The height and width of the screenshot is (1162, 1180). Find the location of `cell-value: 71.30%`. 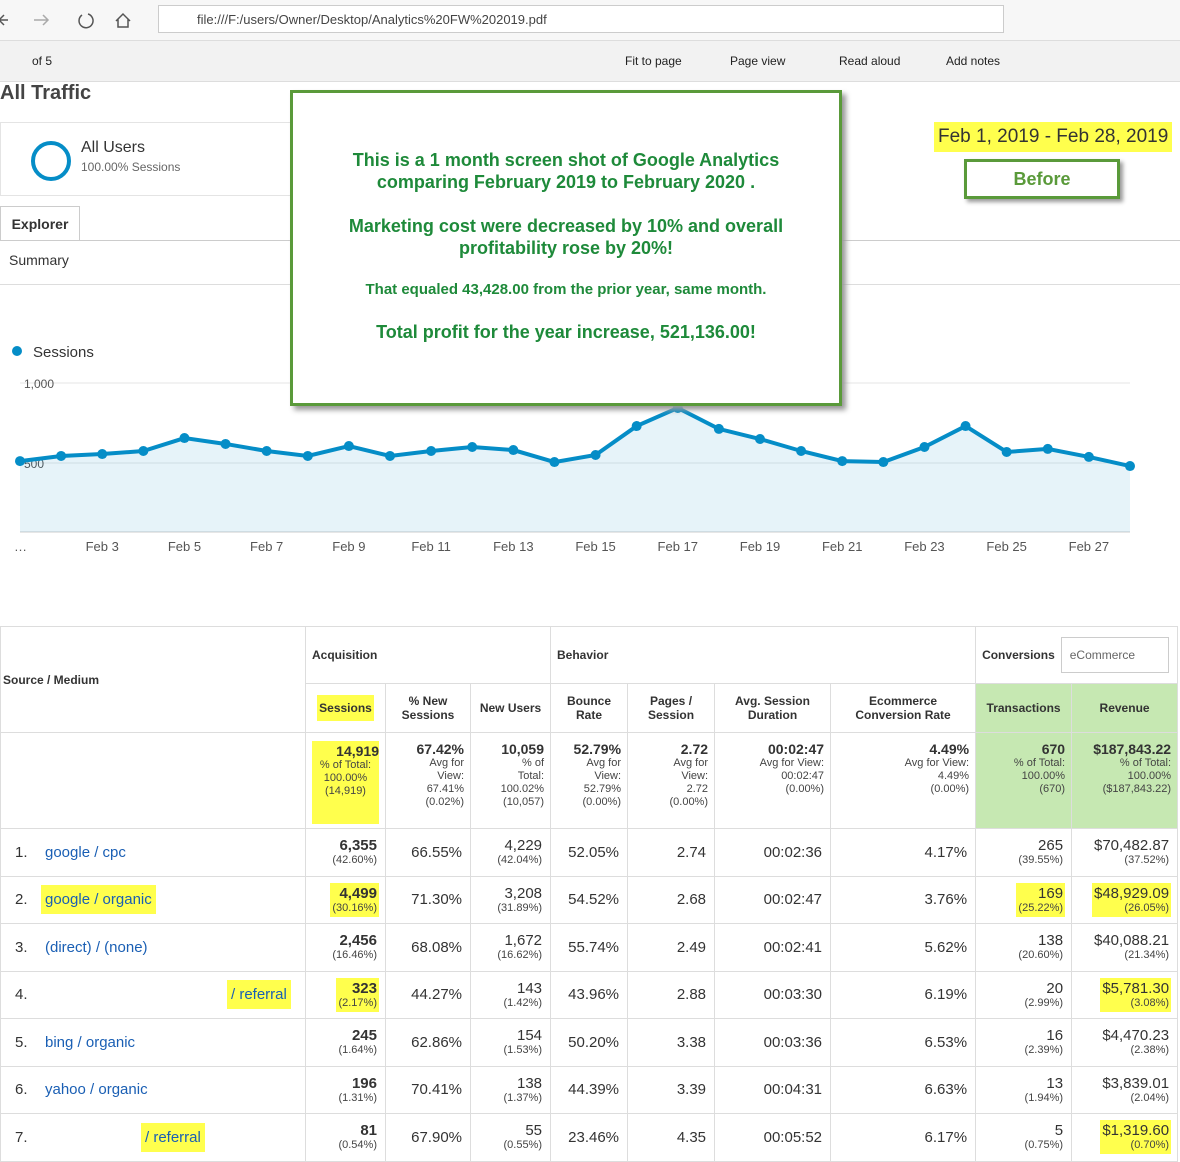

cell-value: 71.30% is located at coordinates (436, 900).